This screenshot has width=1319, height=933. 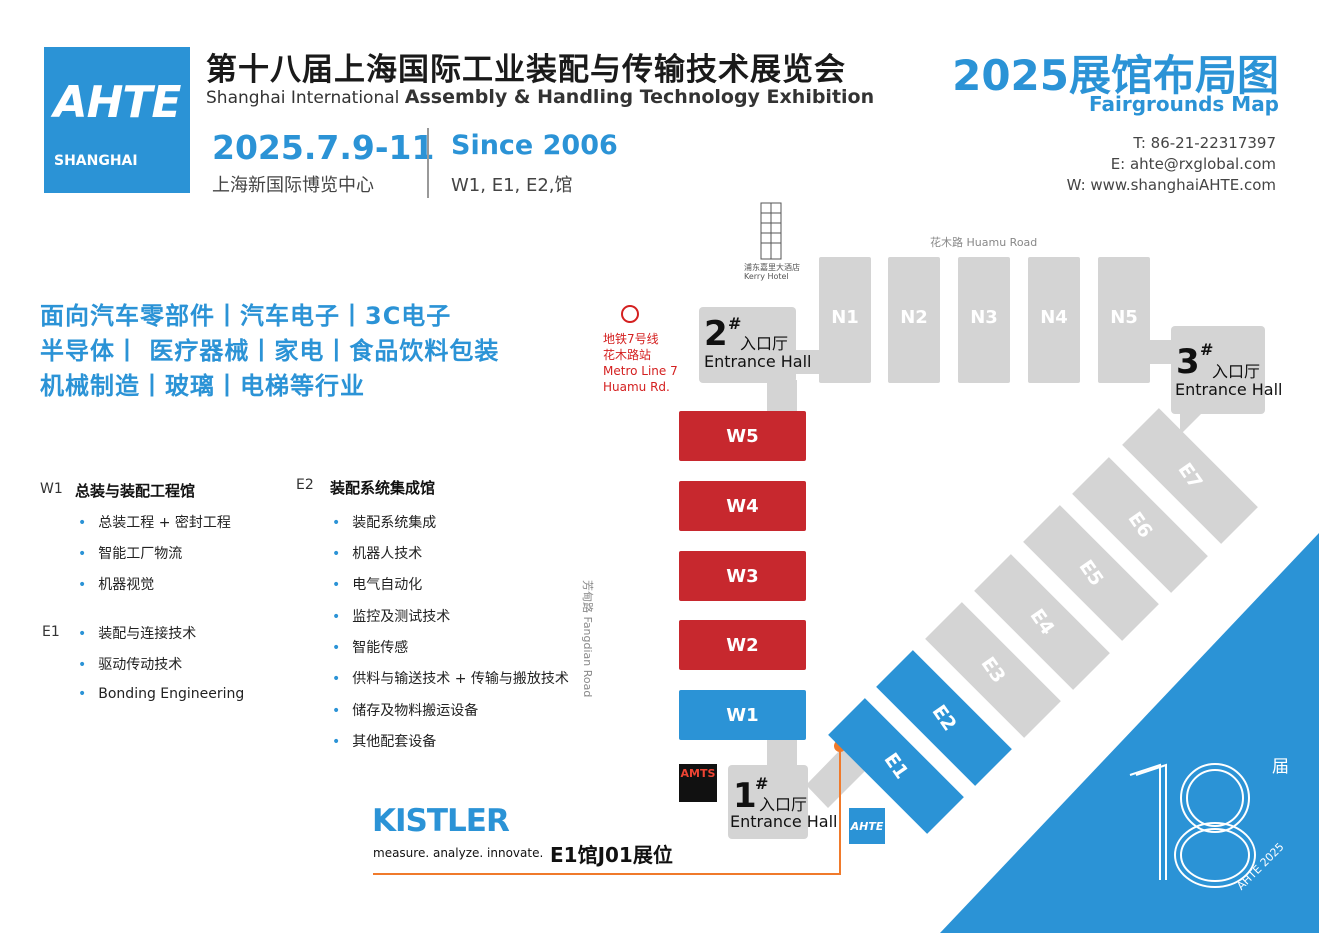 I want to click on metro-line-2: 花木路站, so click(x=627, y=355).